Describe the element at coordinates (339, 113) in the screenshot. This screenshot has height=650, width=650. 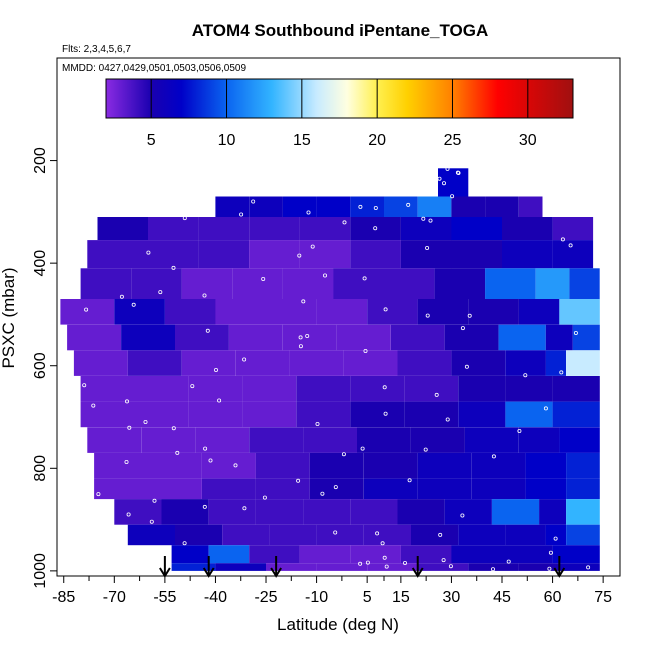
I see `colorbar: 5 10 15 20 25 30` at that location.